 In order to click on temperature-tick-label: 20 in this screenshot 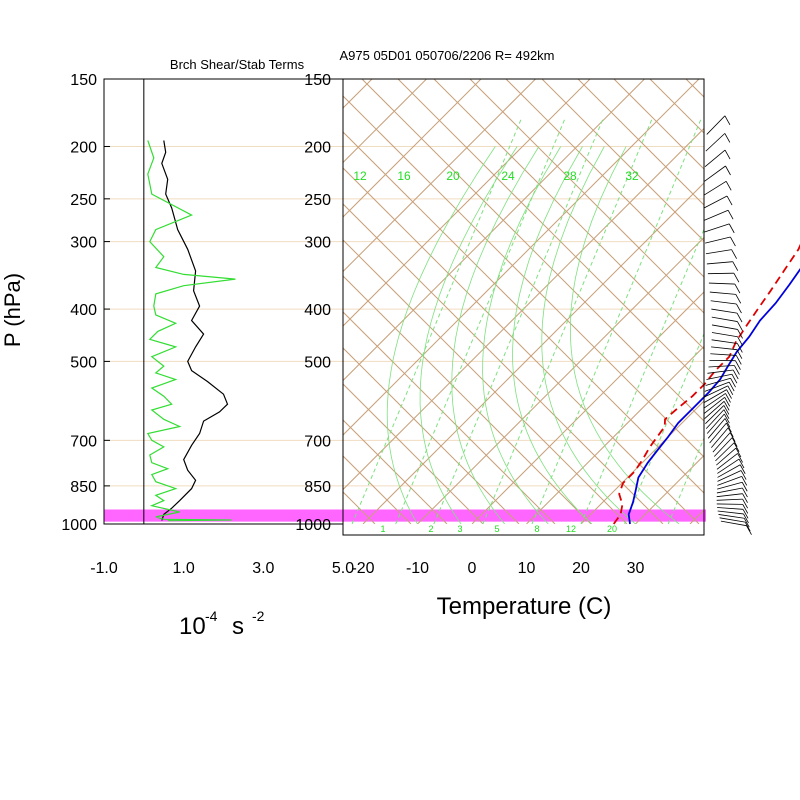, I will do `click(581, 568)`.